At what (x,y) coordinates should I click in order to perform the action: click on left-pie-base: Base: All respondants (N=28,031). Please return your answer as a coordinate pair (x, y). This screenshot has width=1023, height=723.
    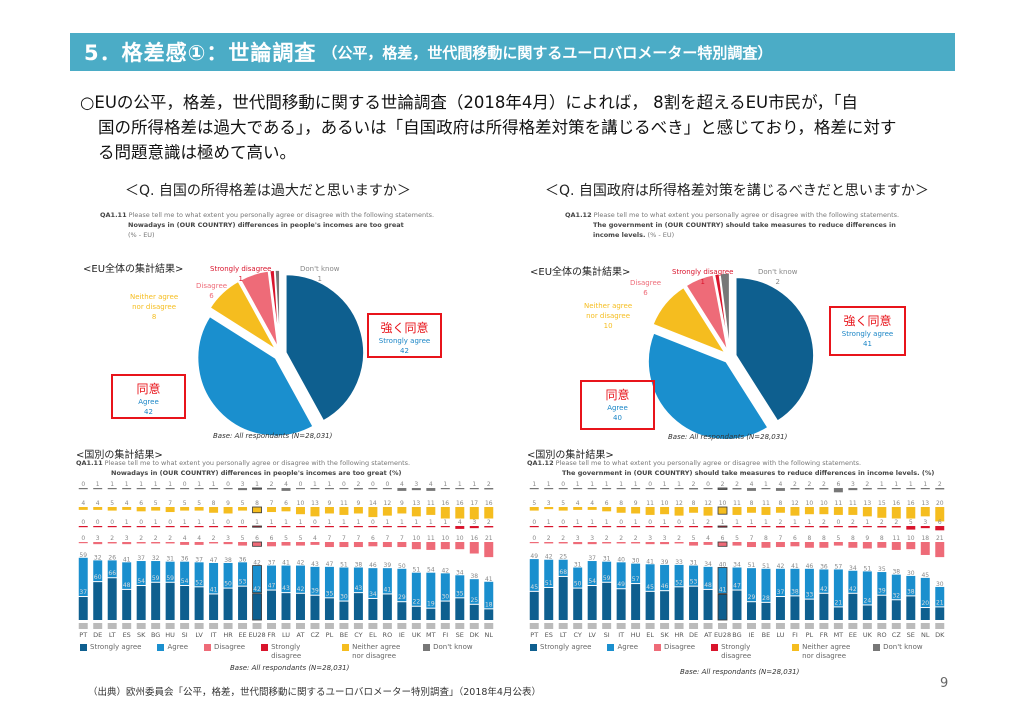
    Looking at the image, I should click on (273, 436).